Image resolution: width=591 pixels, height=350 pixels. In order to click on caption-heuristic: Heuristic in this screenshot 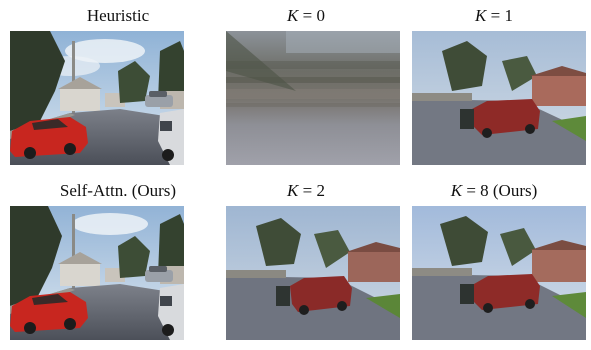, I will do `click(118, 16)`.